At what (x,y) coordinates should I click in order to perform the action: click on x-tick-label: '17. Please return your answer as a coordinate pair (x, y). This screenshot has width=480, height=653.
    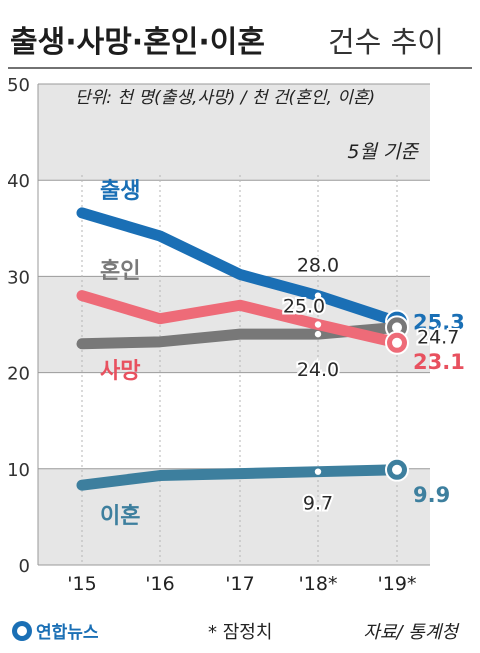
    Looking at the image, I should click on (239, 584).